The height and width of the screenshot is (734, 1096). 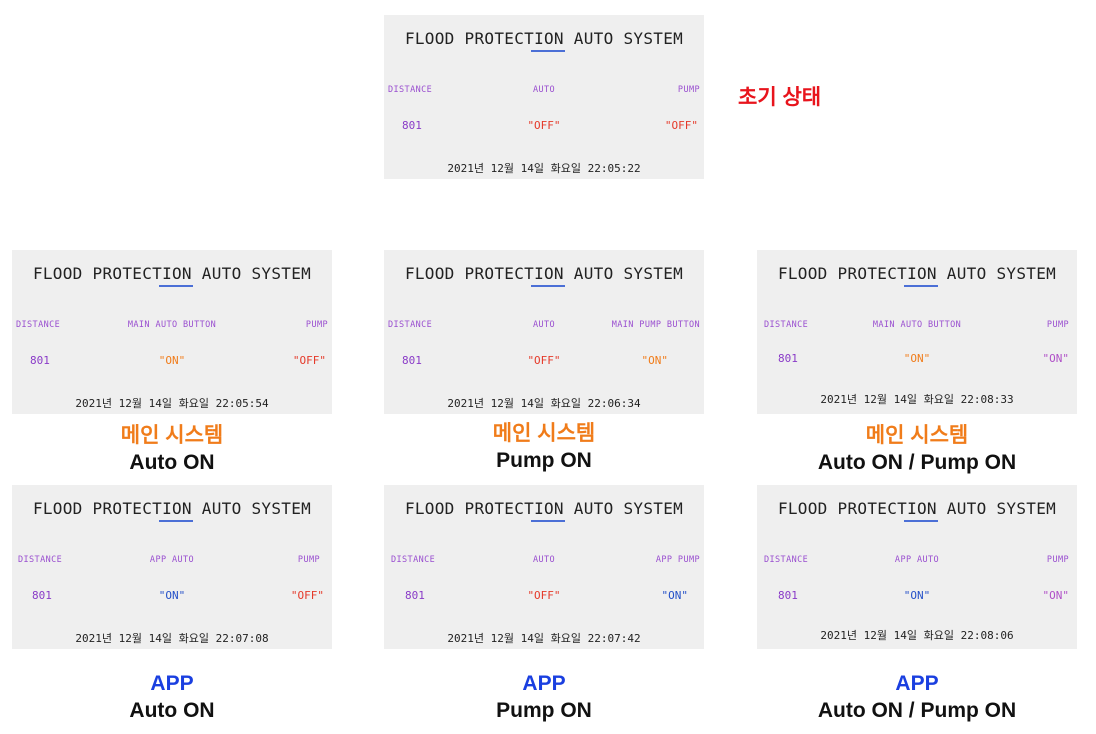 I want to click on app-caption-pump: APP Pump ON, so click(x=544, y=697).